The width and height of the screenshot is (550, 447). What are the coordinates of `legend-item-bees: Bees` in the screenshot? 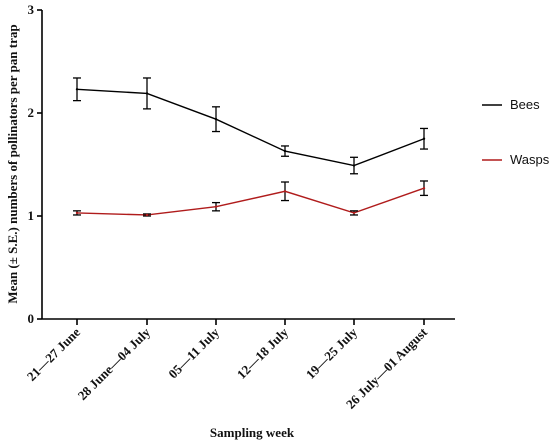 It's located at (511, 104).